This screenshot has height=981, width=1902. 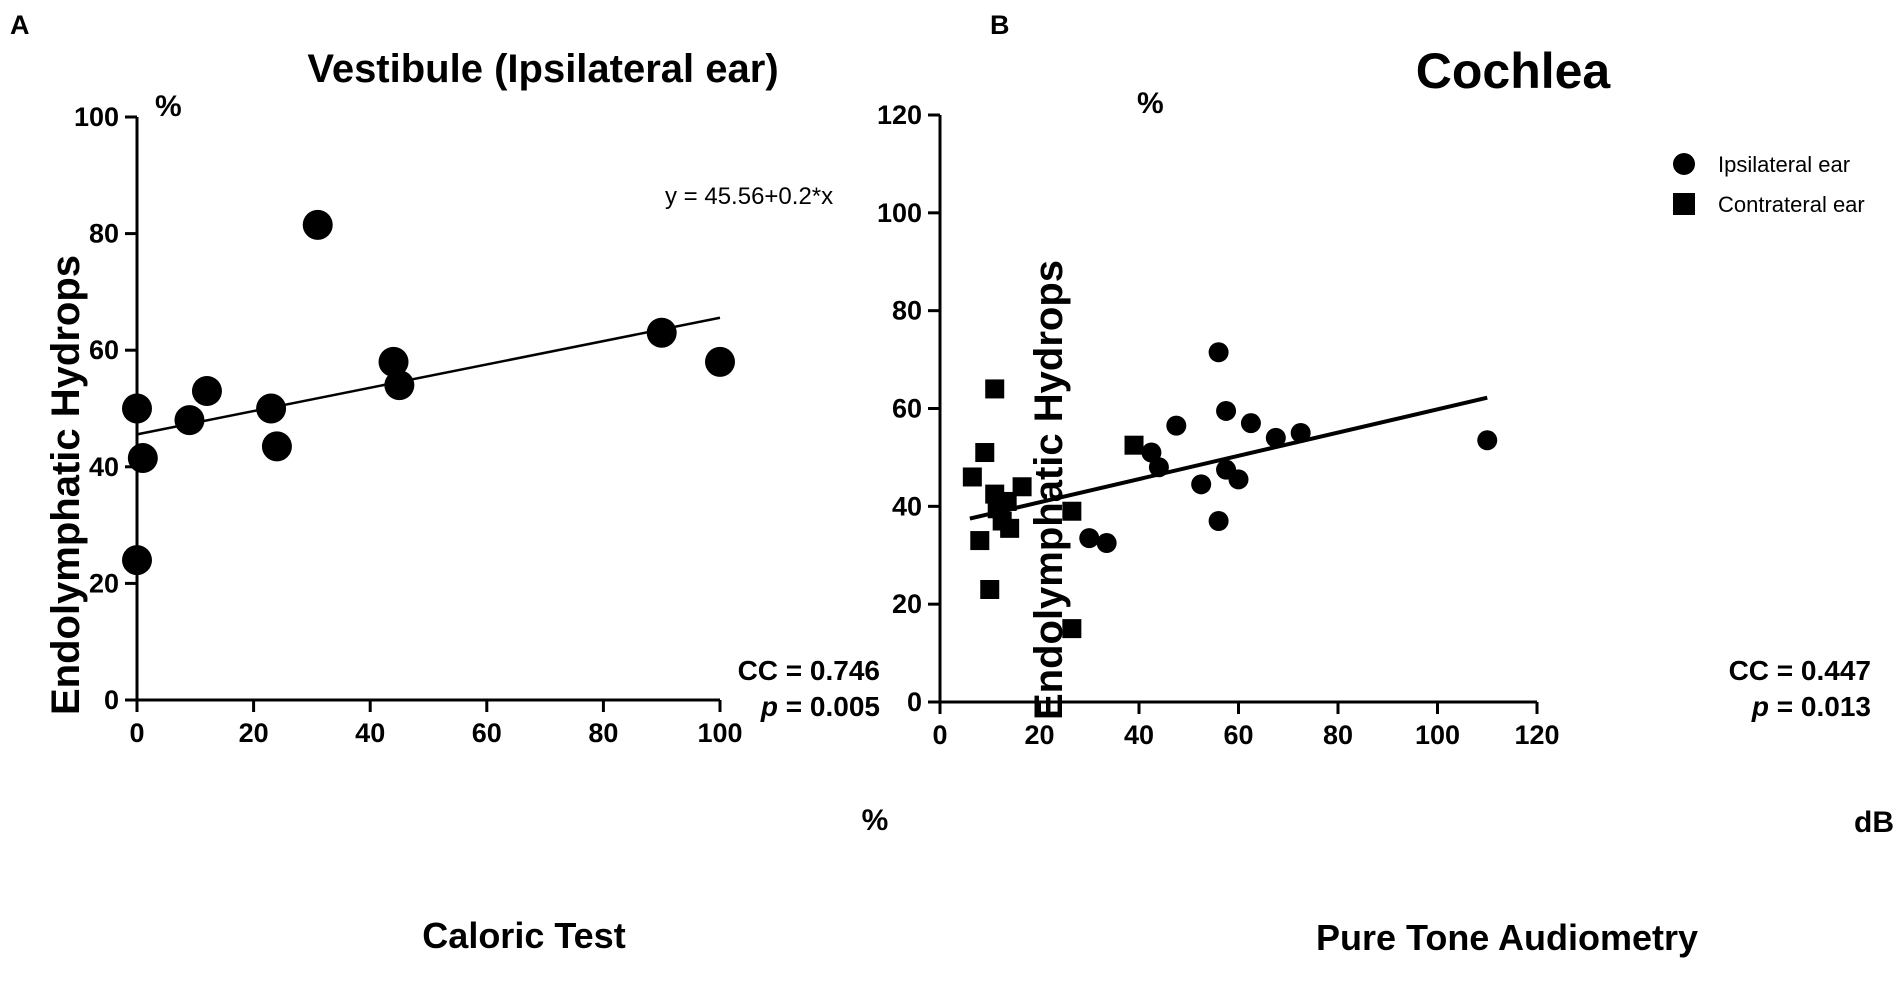 What do you see at coordinates (1228, 458) in the screenshot?
I see `panel-b-regression-line` at bounding box center [1228, 458].